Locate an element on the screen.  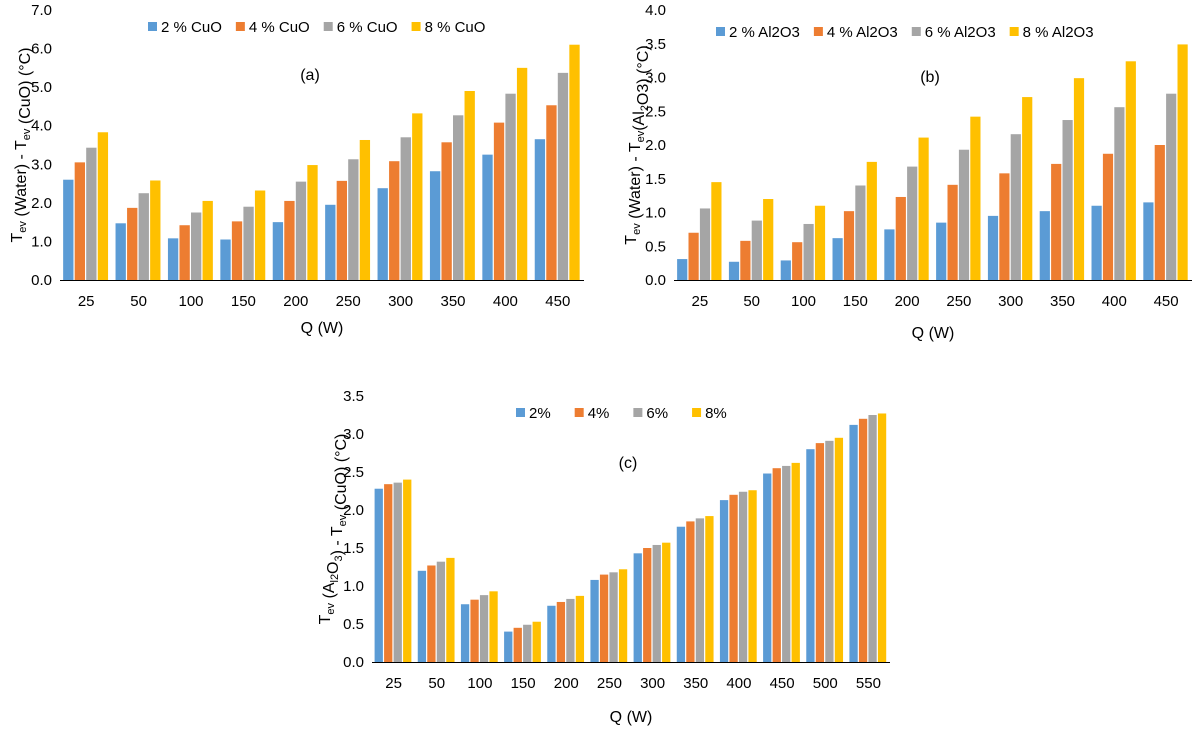
bar-a-25-s3 is located at coordinates (91, 213).